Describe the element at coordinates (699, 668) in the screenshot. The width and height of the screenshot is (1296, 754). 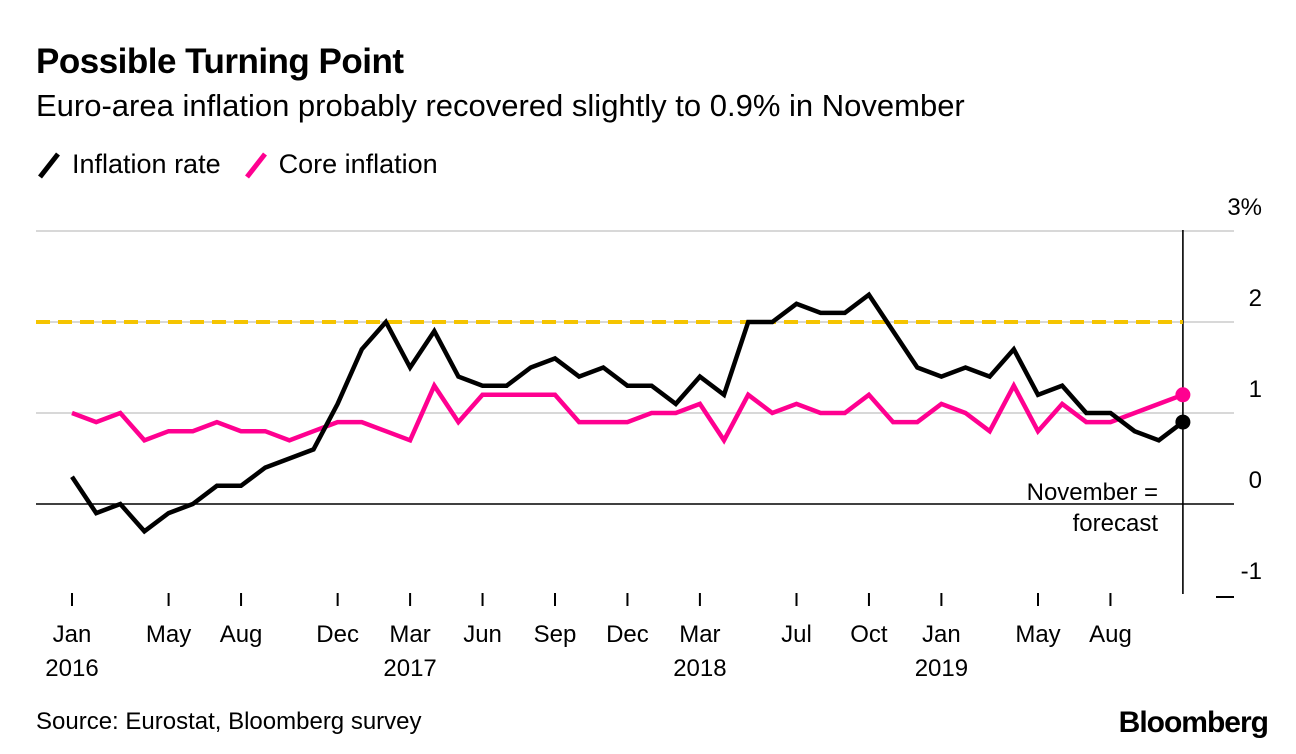
I see `x-year-label: 2018` at that location.